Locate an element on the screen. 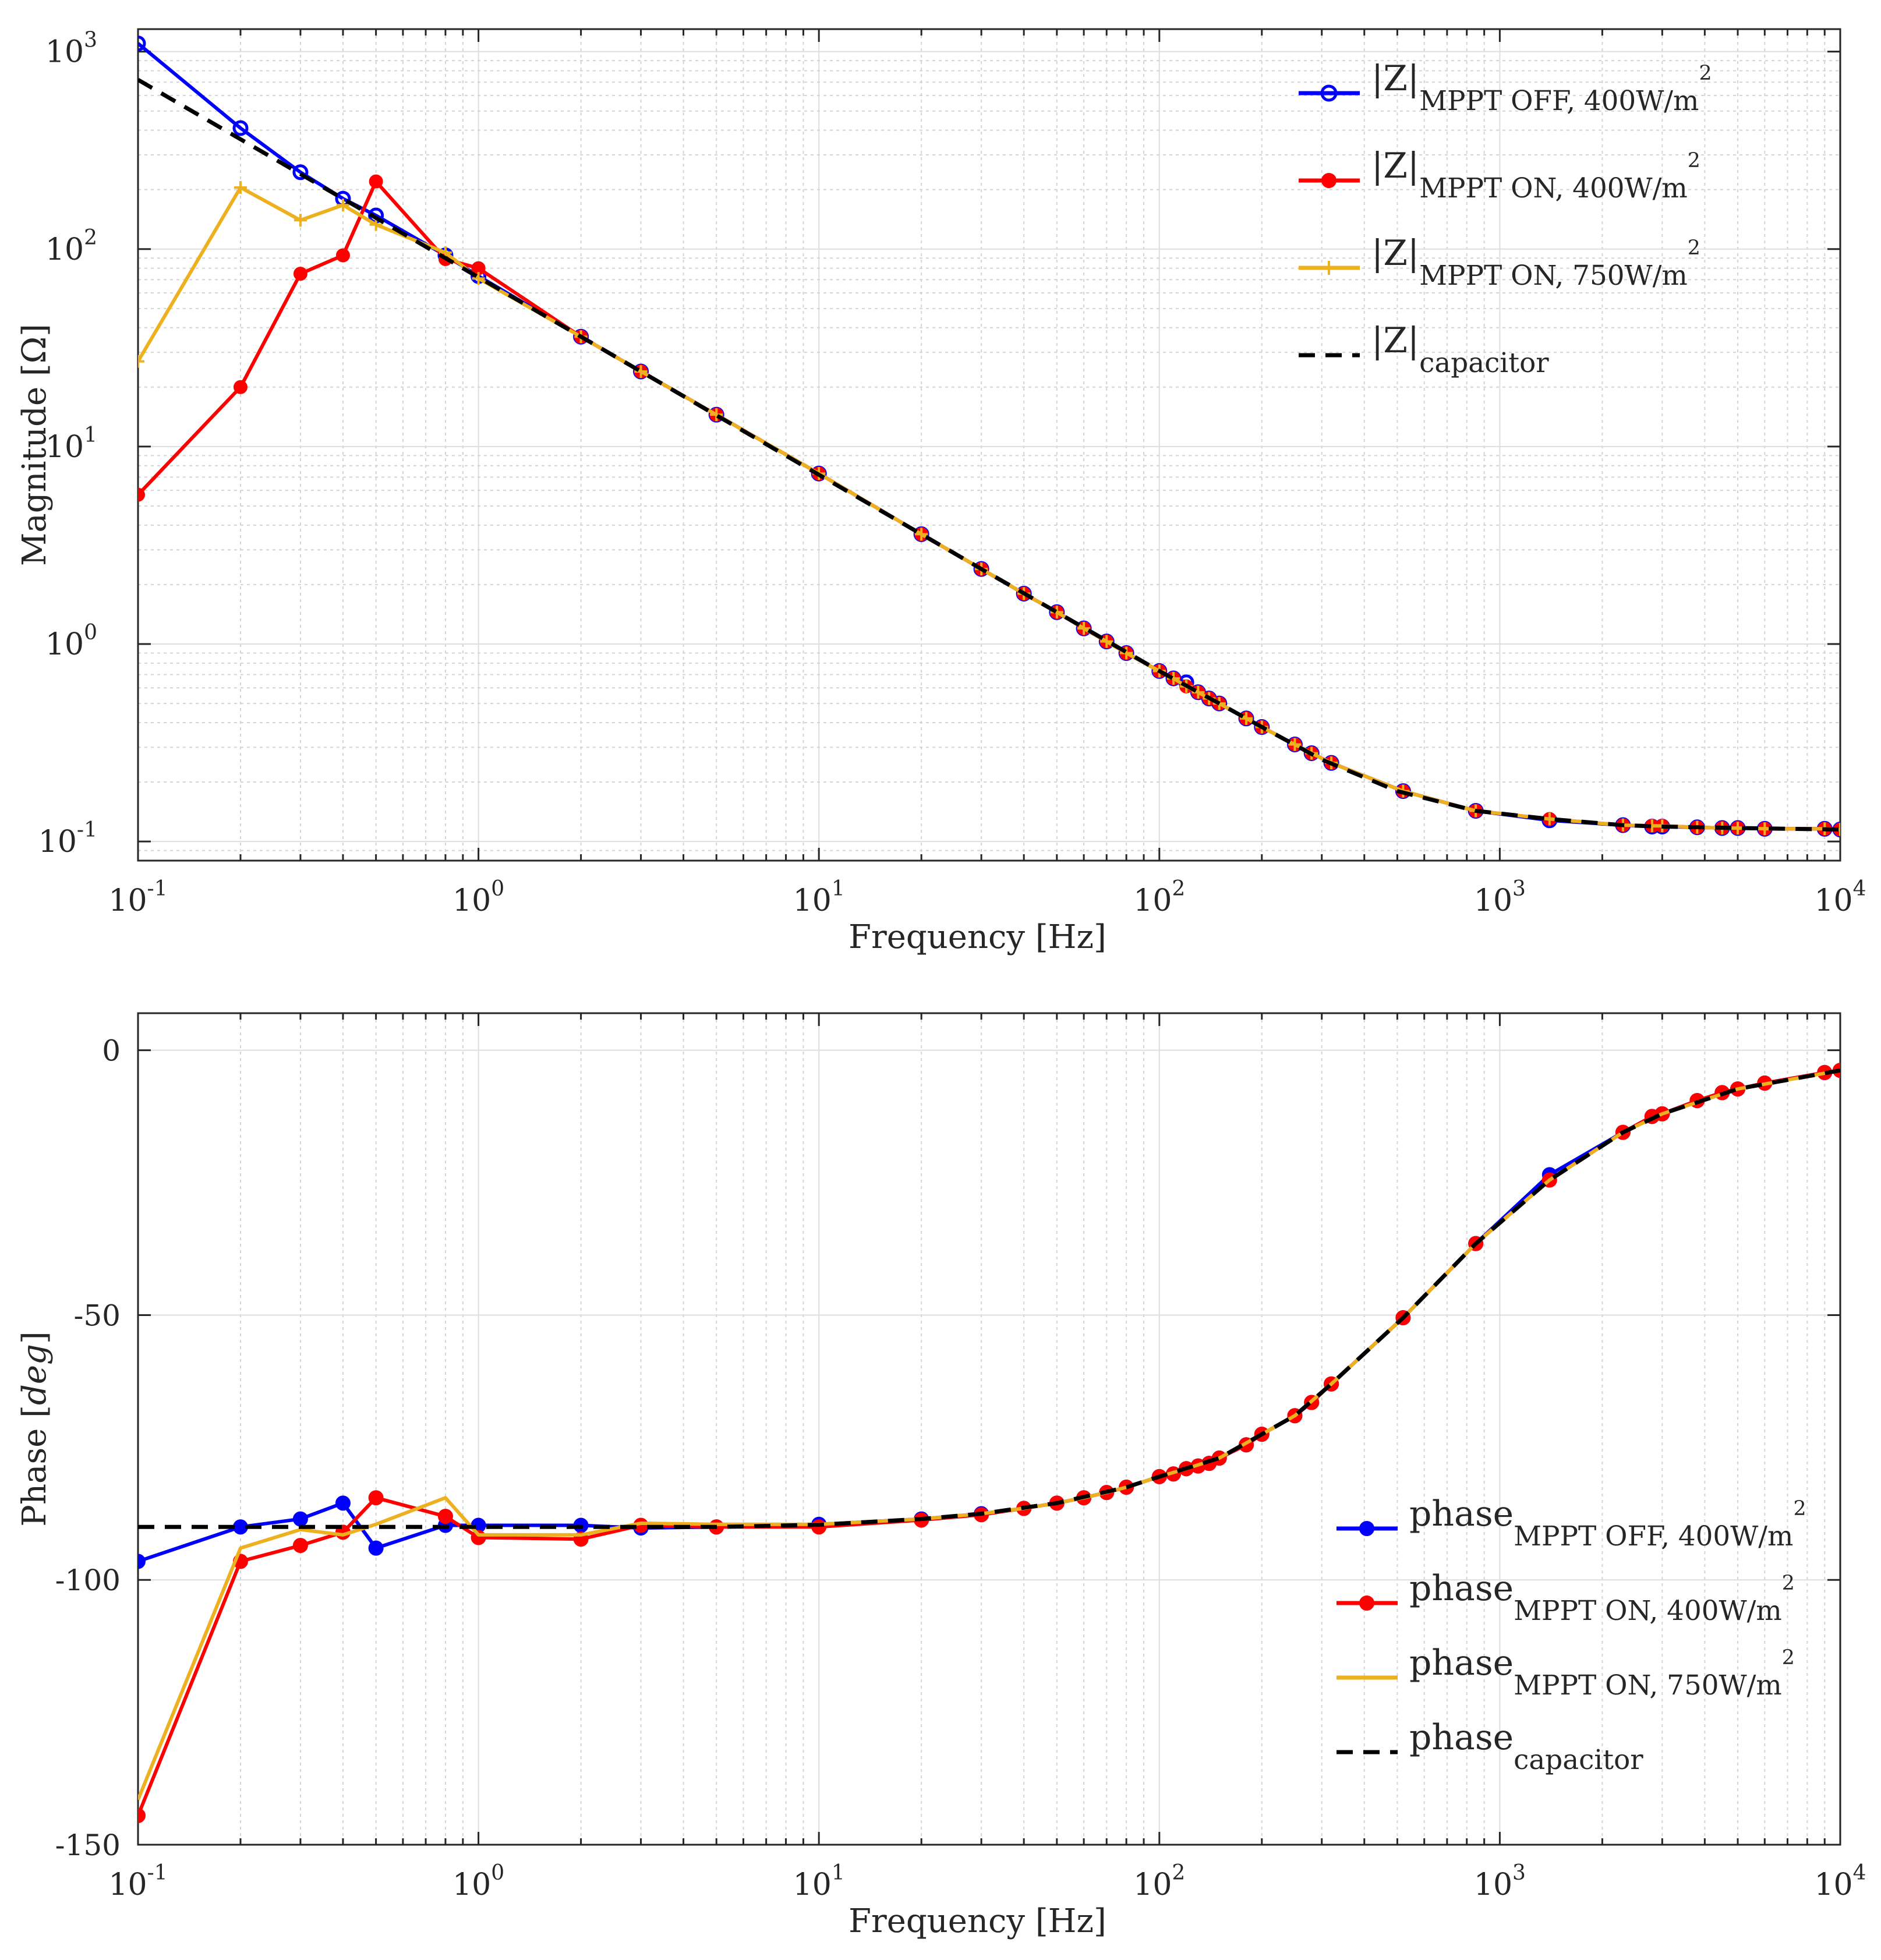  y-axis-label: Phase [deg] is located at coordinates (35, 1428).